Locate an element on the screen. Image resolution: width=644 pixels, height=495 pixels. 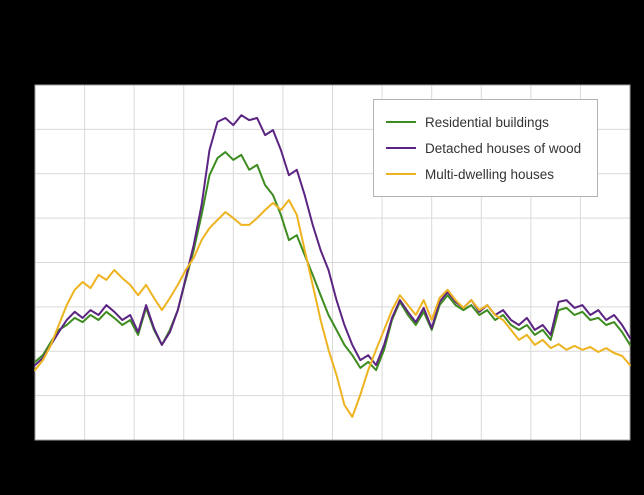
legend-item: Detached houses of wood is located at coordinates (483, 148).